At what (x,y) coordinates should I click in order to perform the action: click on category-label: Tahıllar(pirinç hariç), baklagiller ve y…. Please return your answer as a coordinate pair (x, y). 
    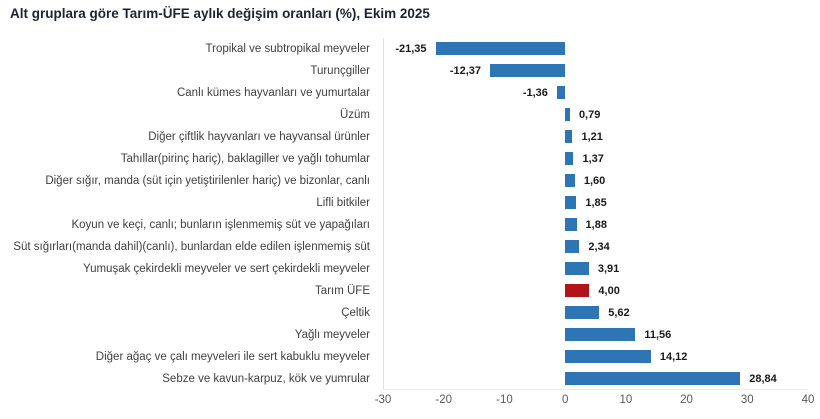
    Looking at the image, I should click on (245, 159).